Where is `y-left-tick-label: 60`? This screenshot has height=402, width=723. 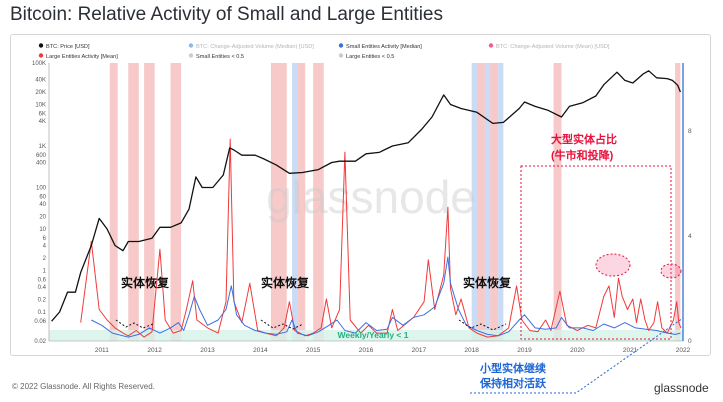
y-left-tick-label: 60 is located at coordinates (42, 198).